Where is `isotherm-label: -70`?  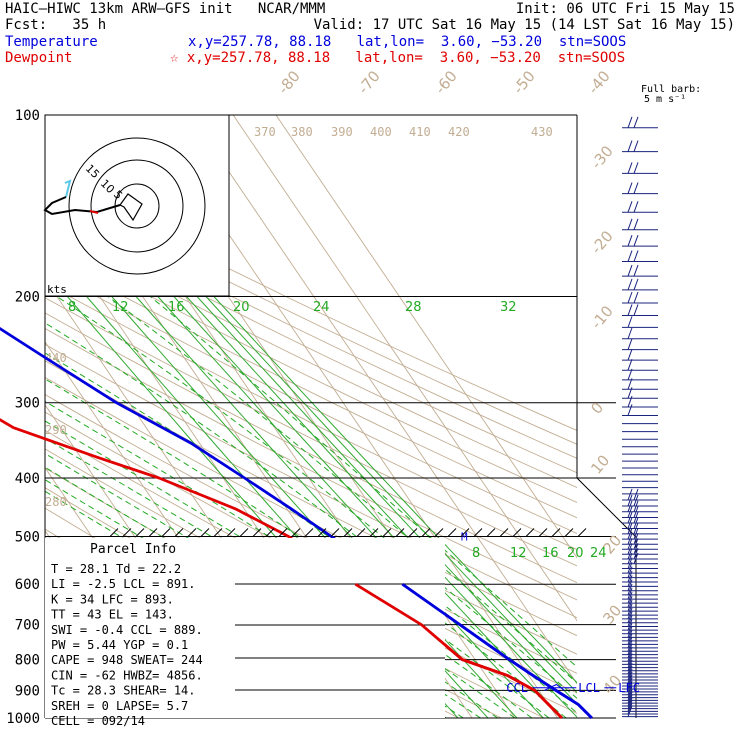
isotherm-label: -70 is located at coordinates (369, 82).